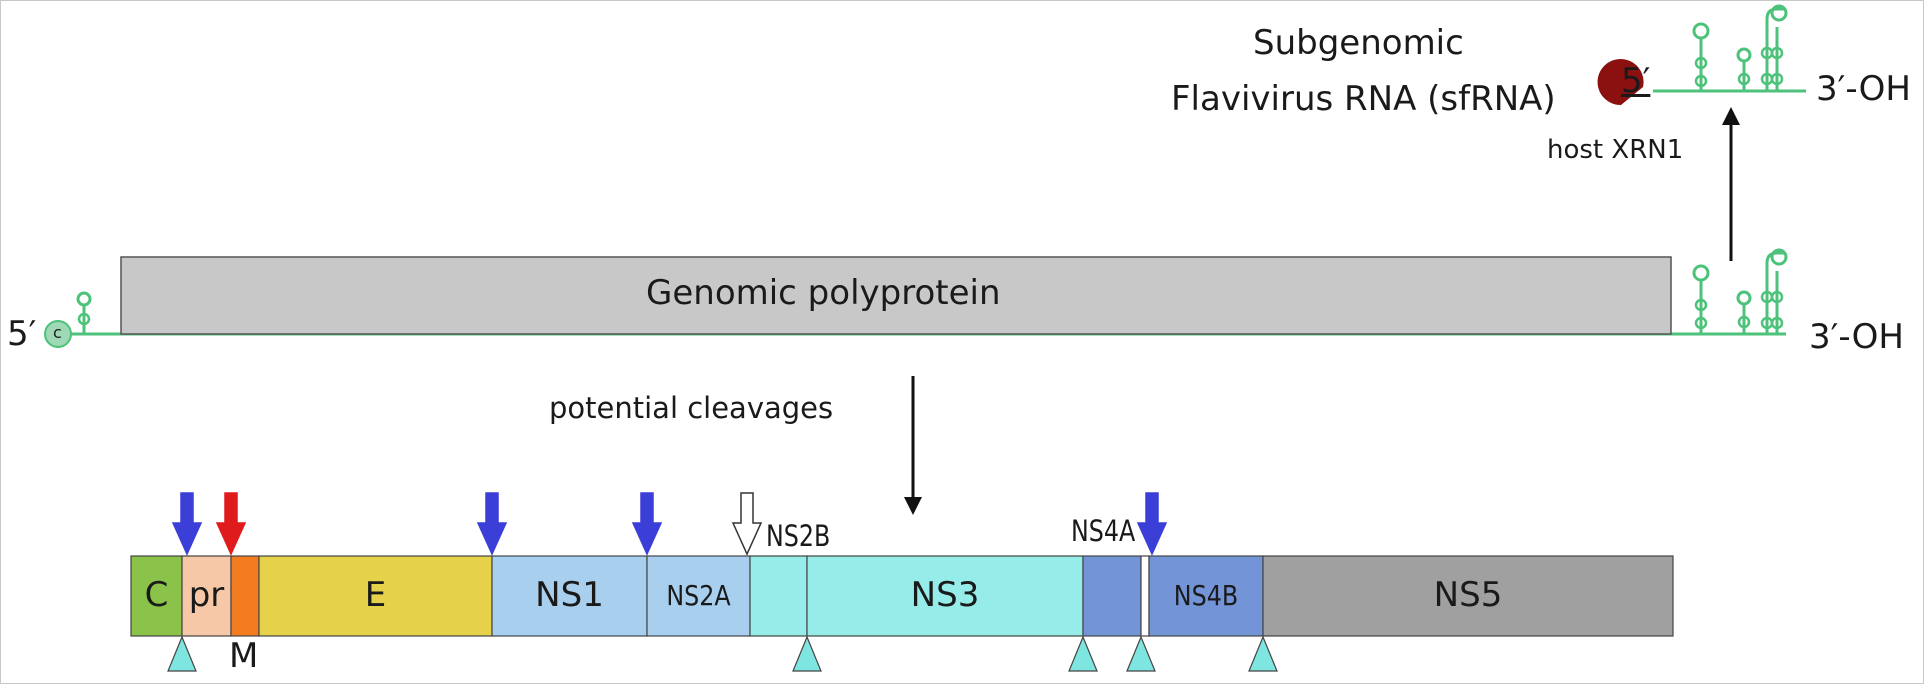  I want to click on protease-site-triangle-ns2b-ns3, so click(807, 653).